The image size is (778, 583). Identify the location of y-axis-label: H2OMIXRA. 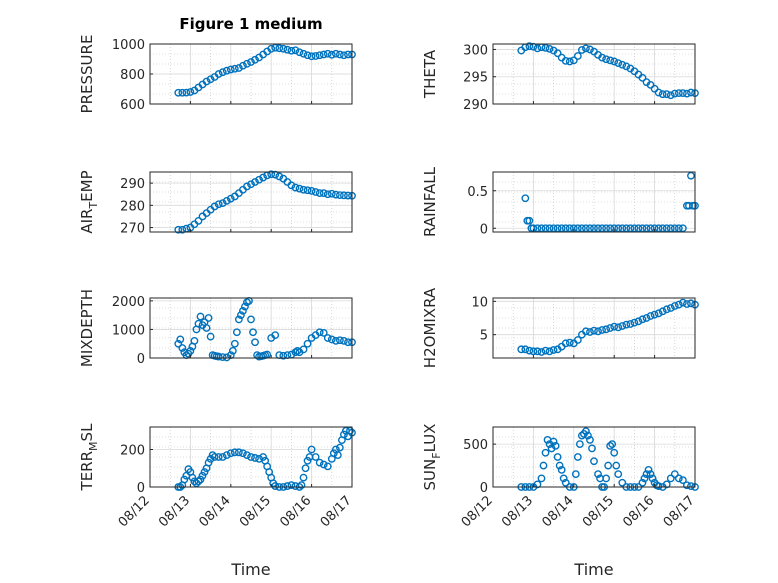
(430, 327).